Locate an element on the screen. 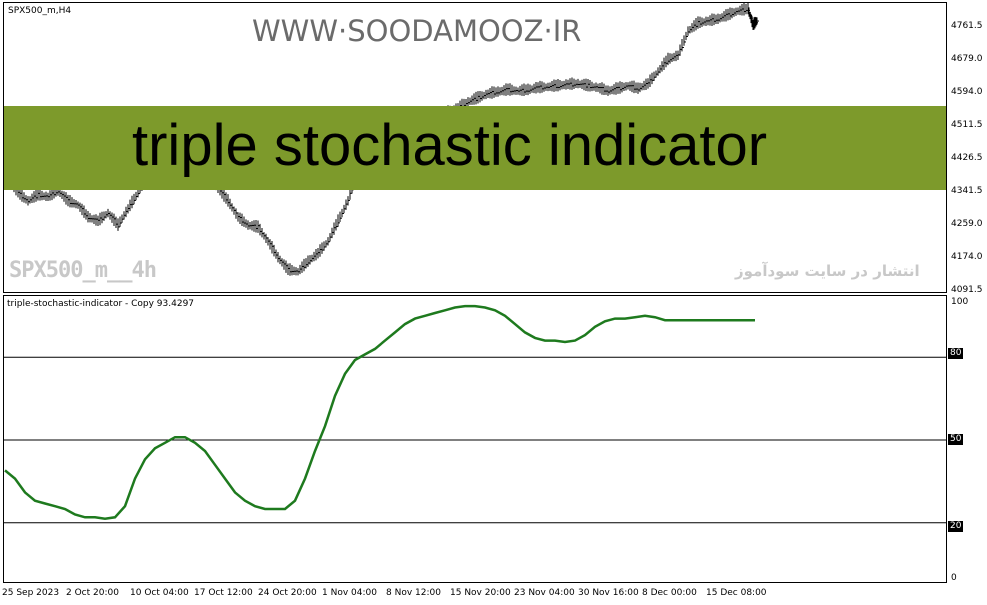  time-tick: 15 Dec 08:00 is located at coordinates (736, 593).